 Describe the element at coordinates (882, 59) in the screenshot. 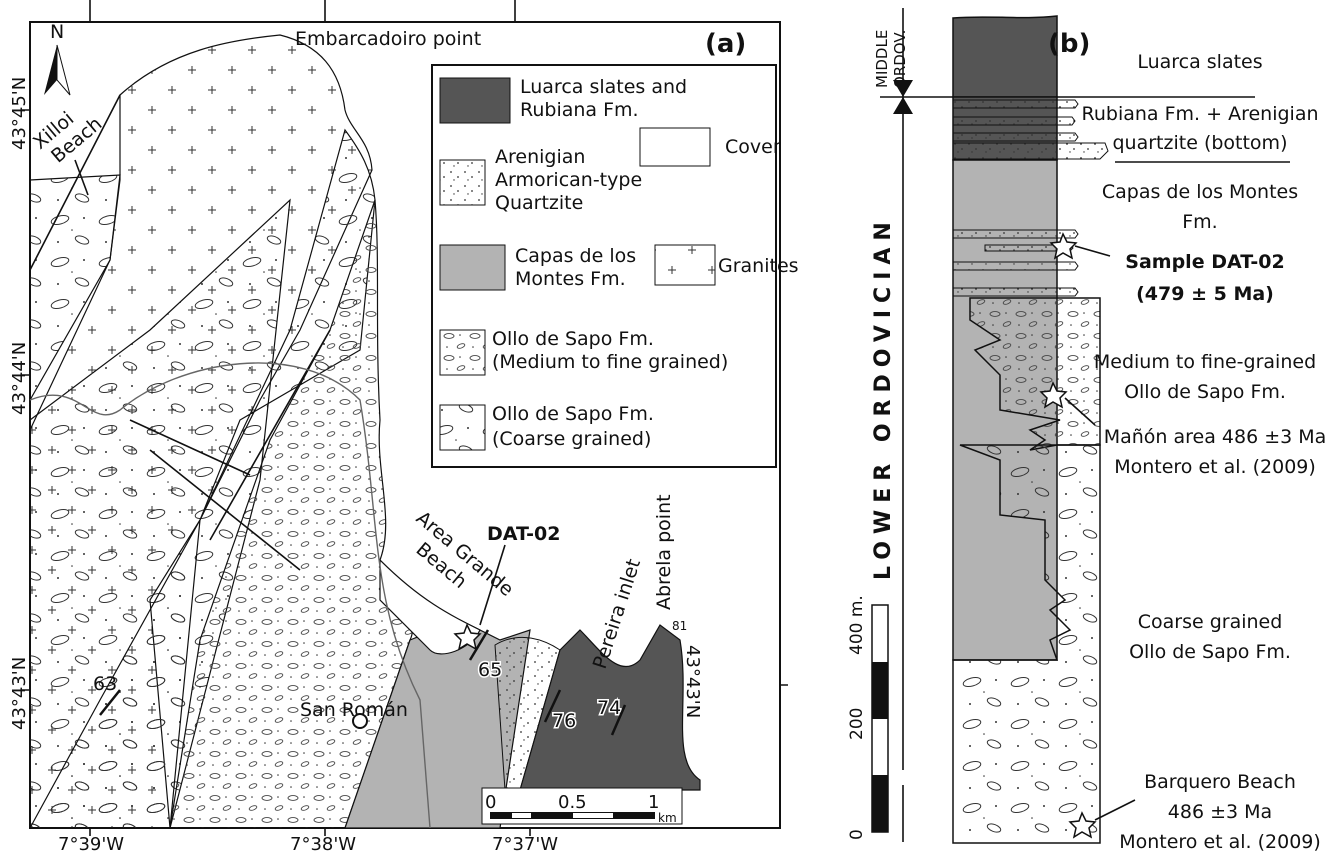

I see `middle-ordov-label: MIDDLE` at that location.